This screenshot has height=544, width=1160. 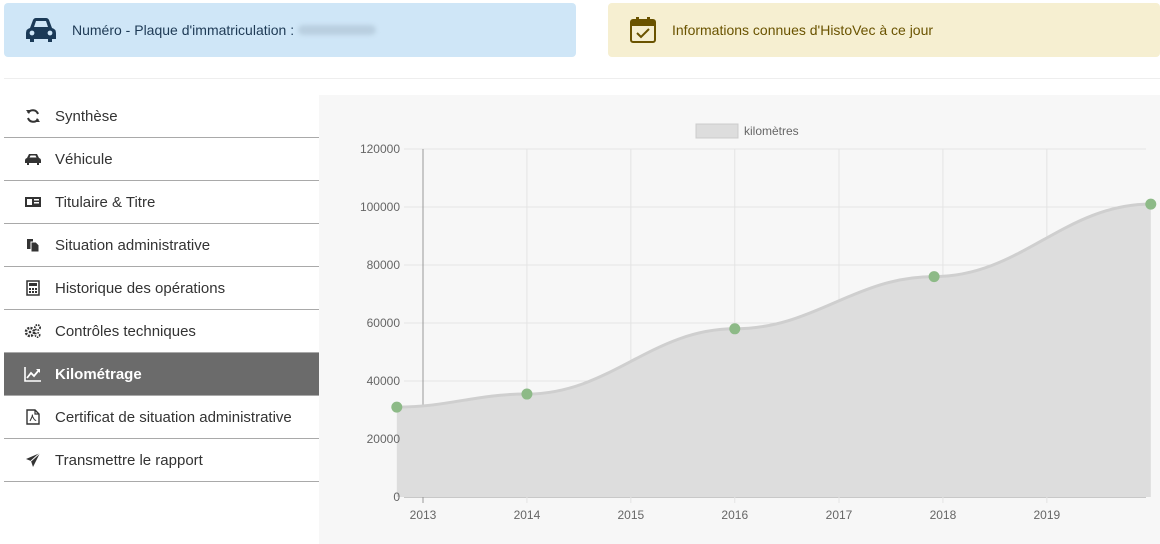 What do you see at coordinates (771, 131) in the screenshot?
I see `legend-label: kilomètres` at bounding box center [771, 131].